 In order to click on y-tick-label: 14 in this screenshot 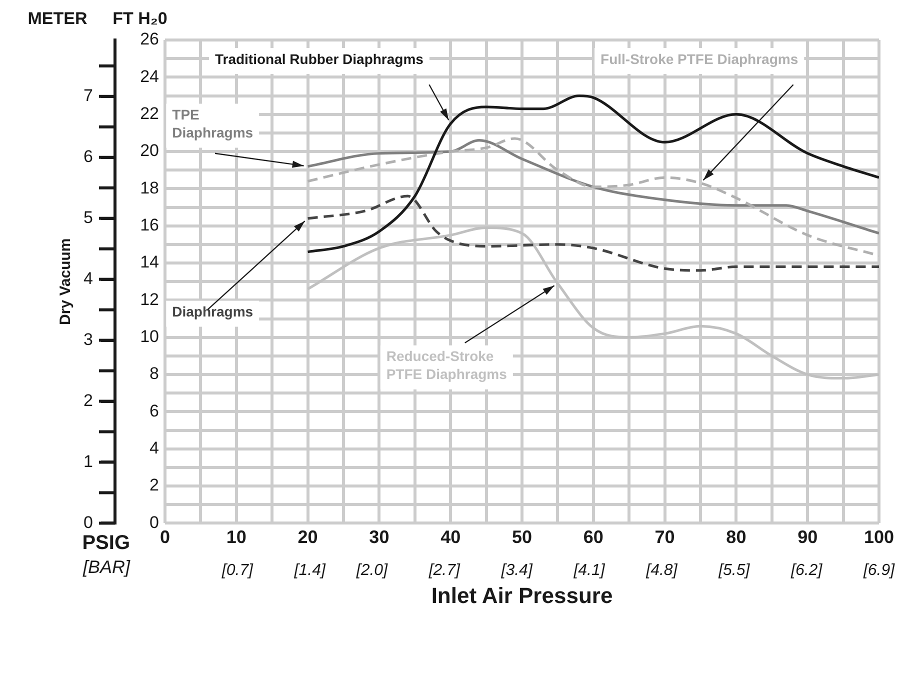, I will do `click(149, 262)`.